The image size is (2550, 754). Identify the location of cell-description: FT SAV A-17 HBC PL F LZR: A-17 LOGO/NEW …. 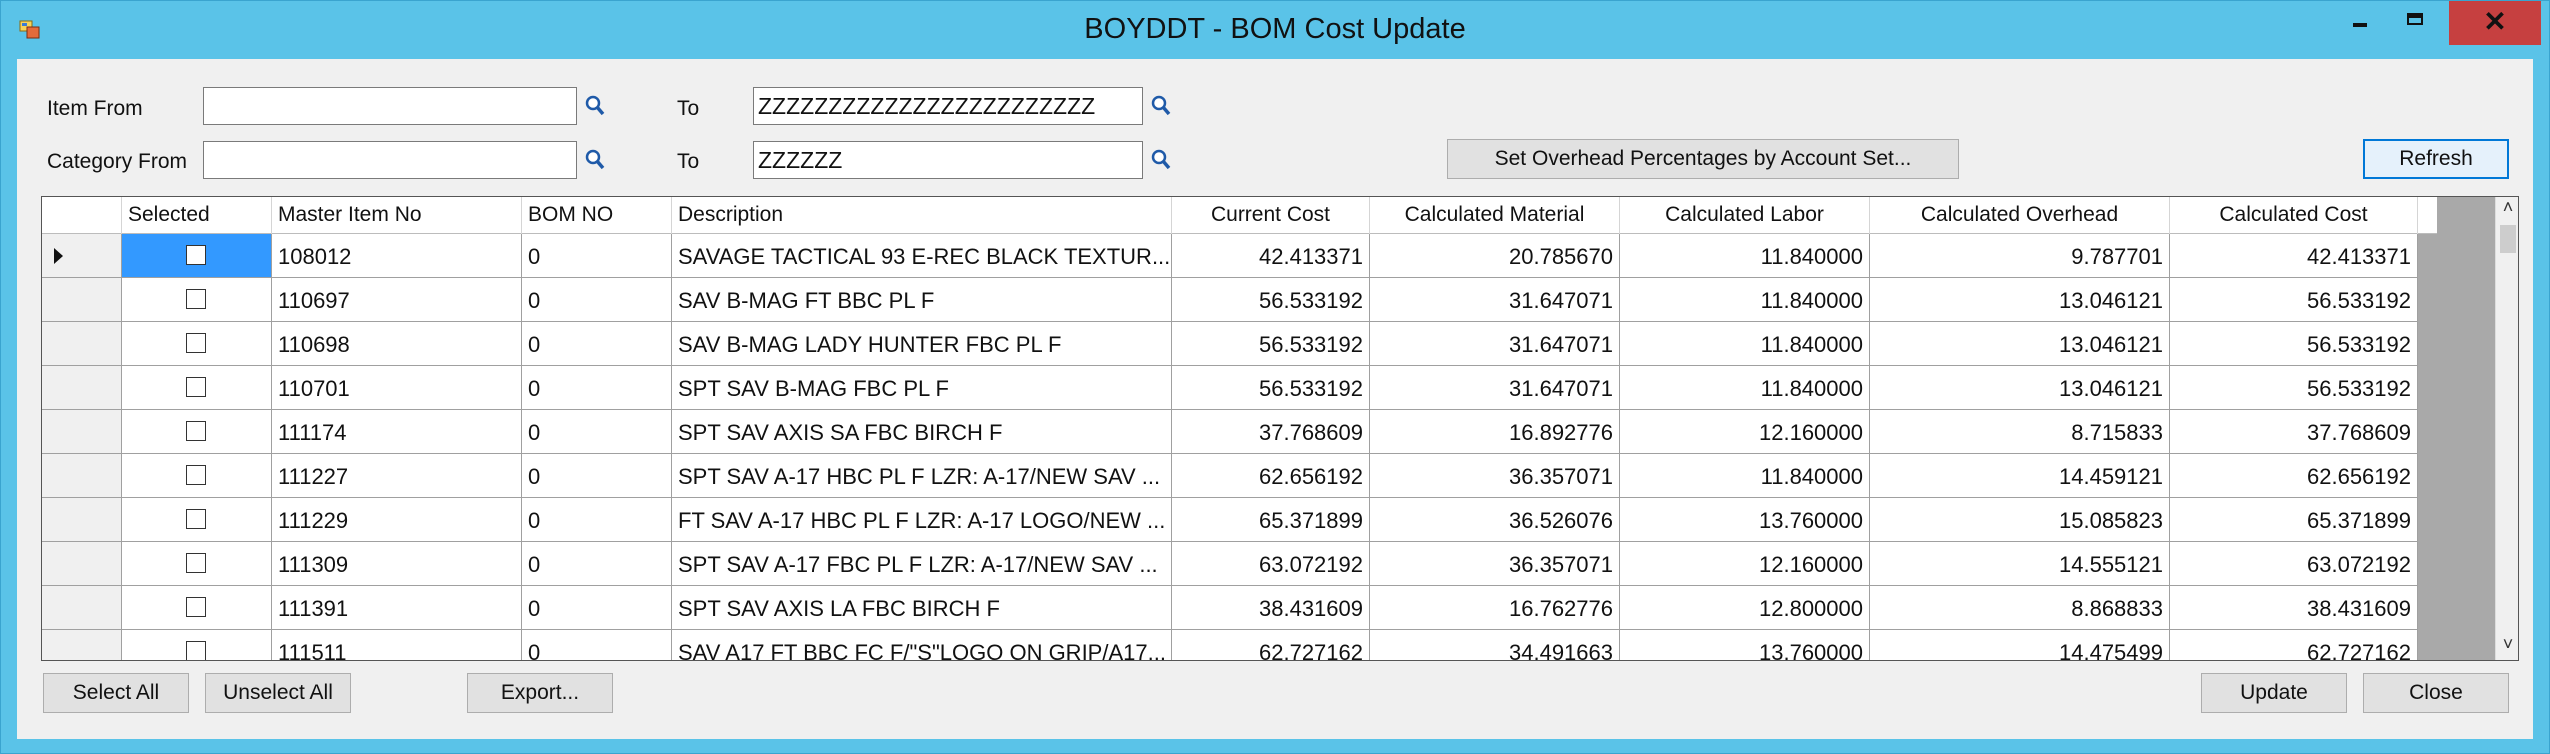
(922, 520).